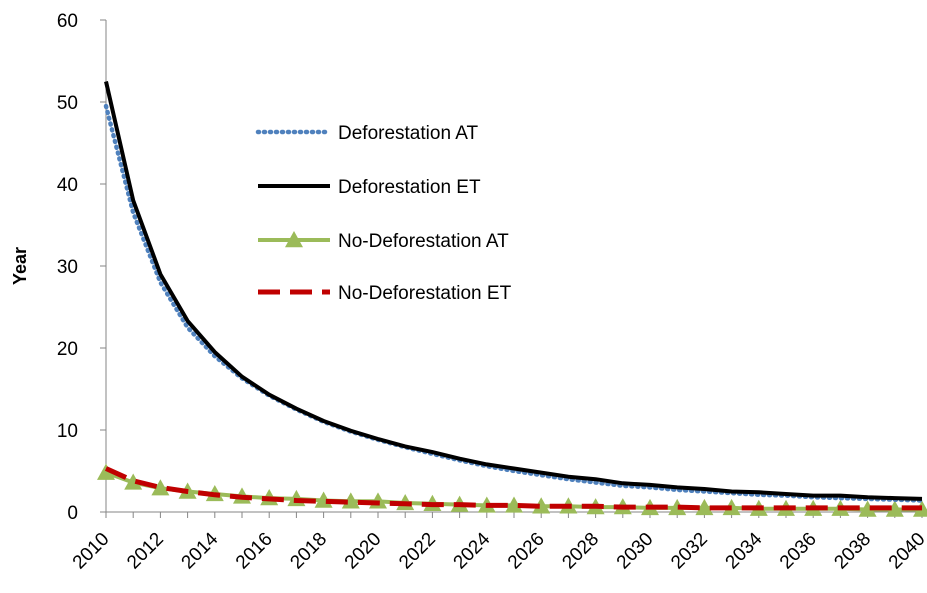 The width and height of the screenshot is (927, 593). What do you see at coordinates (423, 241) in the screenshot?
I see `legend-label: No-Deforestation AT` at bounding box center [423, 241].